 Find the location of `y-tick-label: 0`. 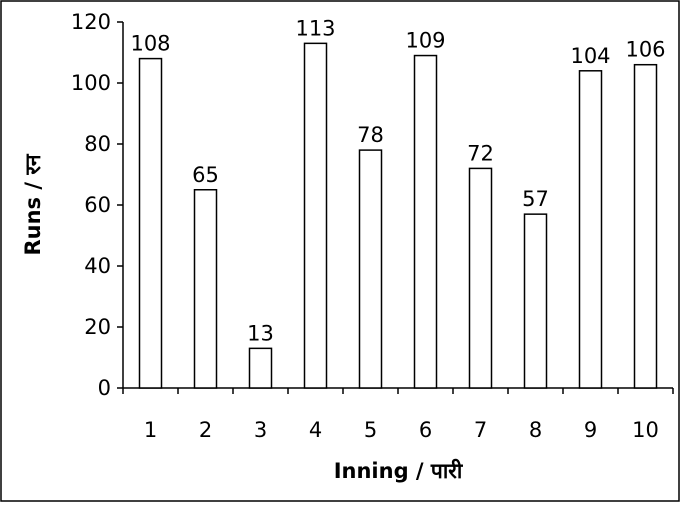

y-tick-label: 0 is located at coordinates (104, 388).